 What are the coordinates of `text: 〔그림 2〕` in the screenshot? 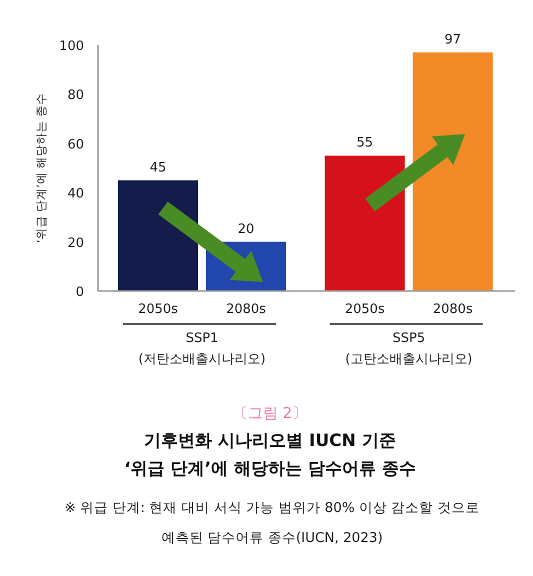 It's located at (270, 413).